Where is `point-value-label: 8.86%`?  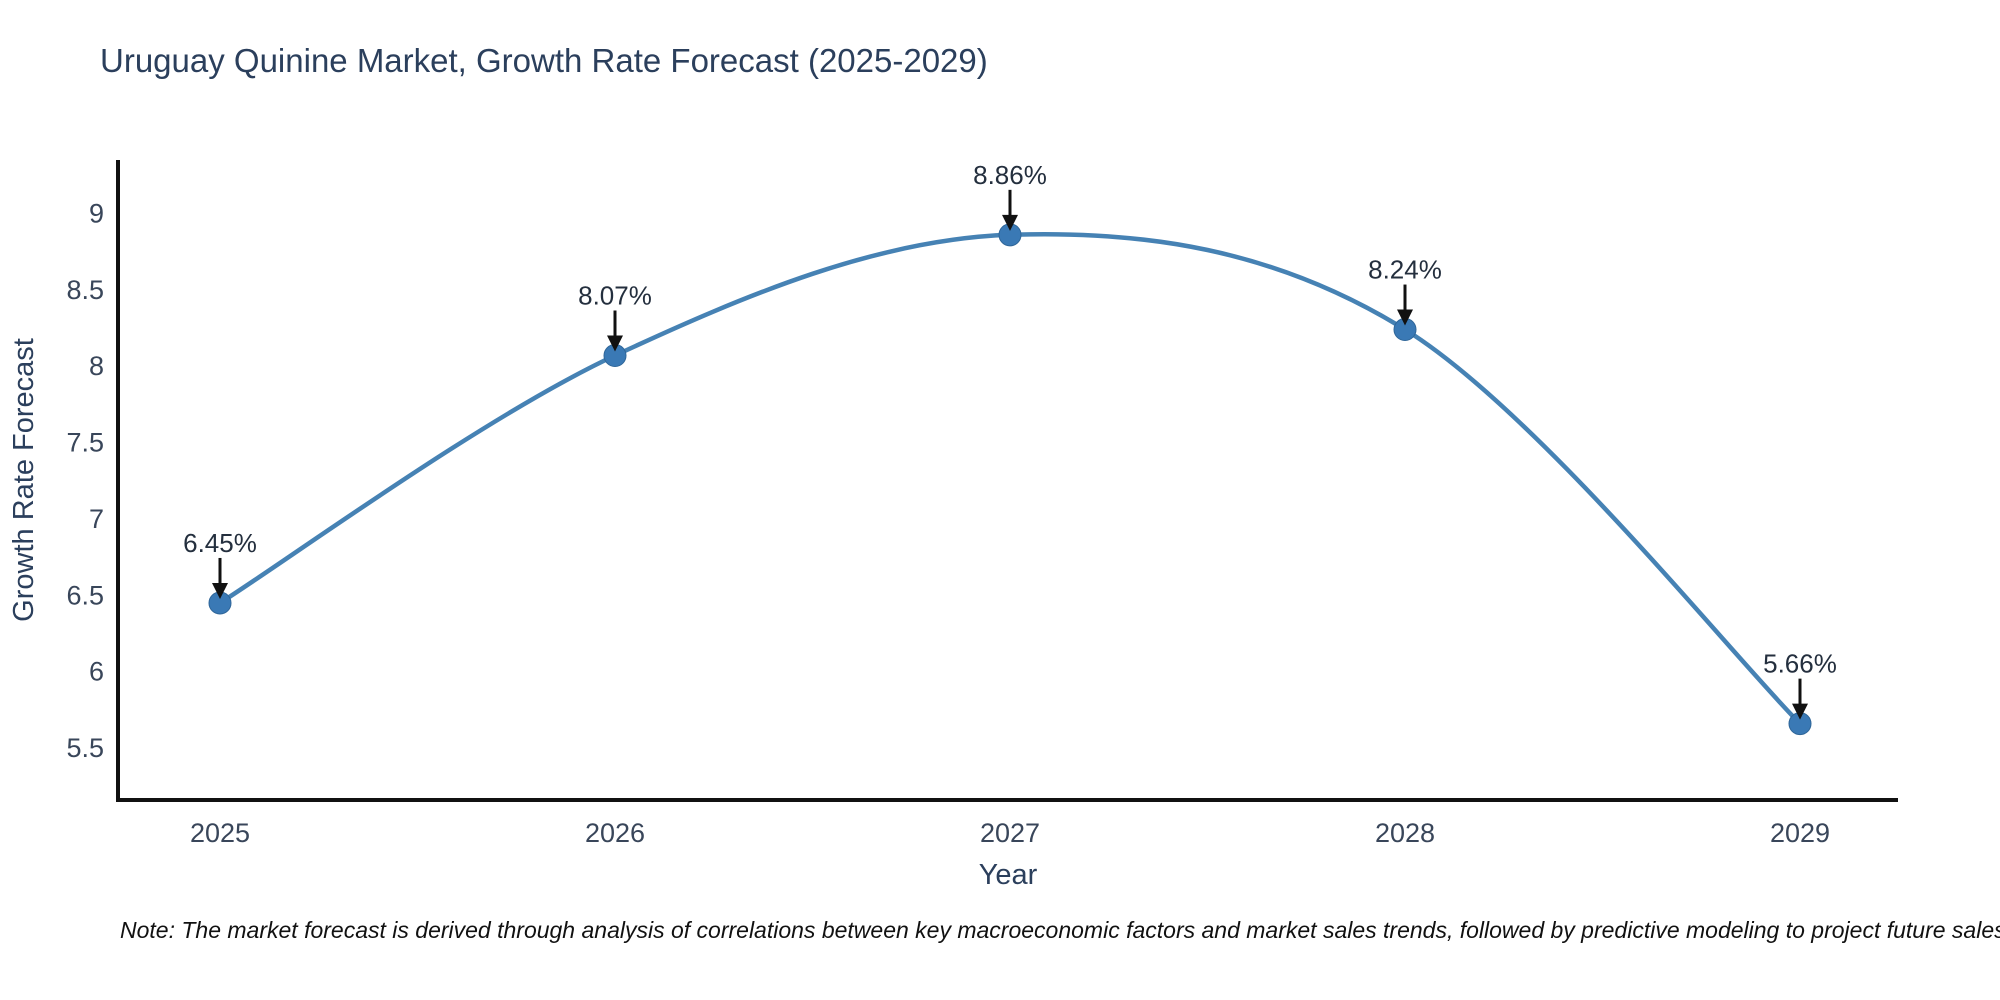 point-value-label: 8.86% is located at coordinates (1010, 175).